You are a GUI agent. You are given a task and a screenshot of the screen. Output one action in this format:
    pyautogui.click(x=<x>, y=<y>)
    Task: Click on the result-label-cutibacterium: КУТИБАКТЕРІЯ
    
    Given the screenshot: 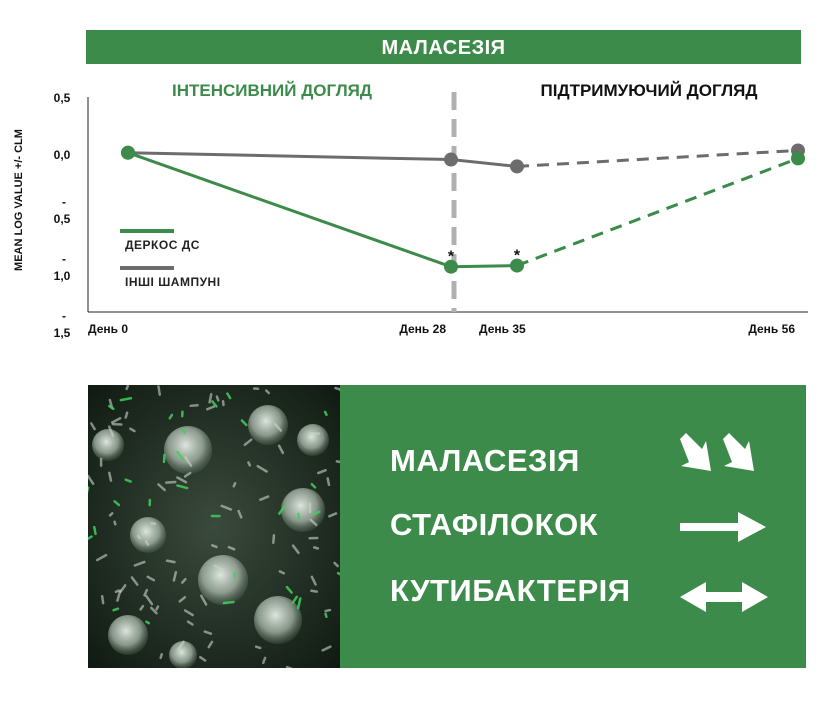 What is the action you would take?
    pyautogui.click(x=510, y=590)
    